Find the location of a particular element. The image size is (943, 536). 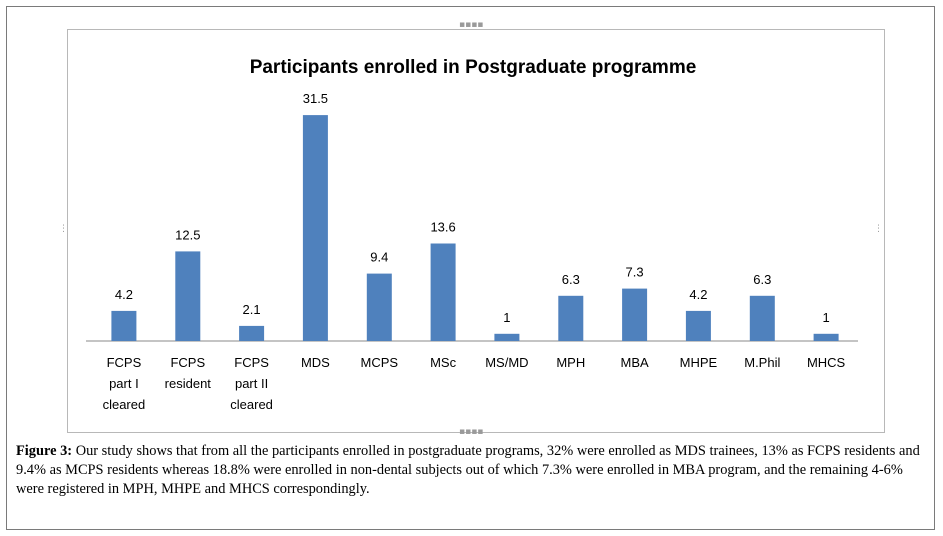

resize-handle-bottom: ▪▪▪▪ is located at coordinates (471, 432).